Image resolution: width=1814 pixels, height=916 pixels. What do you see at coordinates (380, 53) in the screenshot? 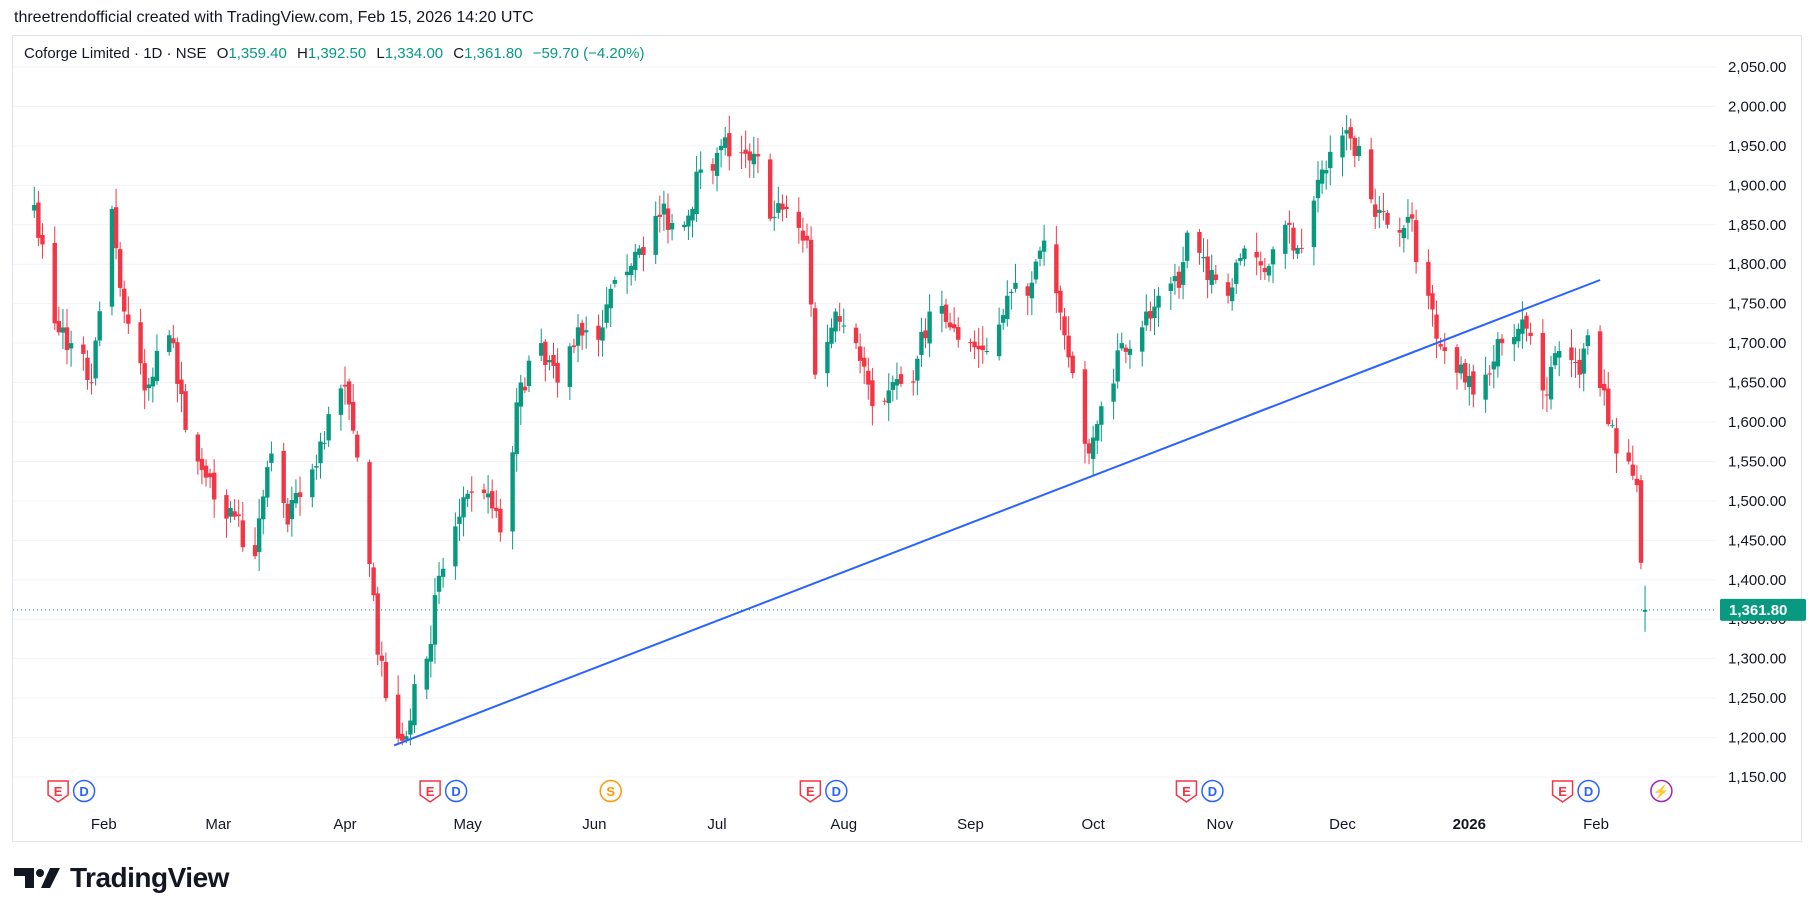
I see `low-label: L` at bounding box center [380, 53].